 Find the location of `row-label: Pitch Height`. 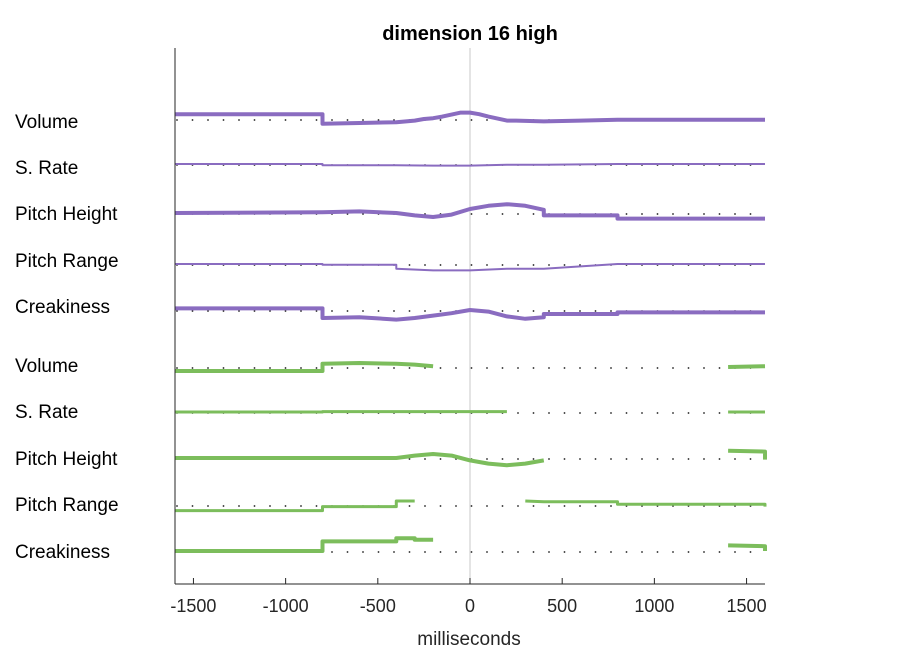

row-label: Pitch Height is located at coordinates (66, 214).